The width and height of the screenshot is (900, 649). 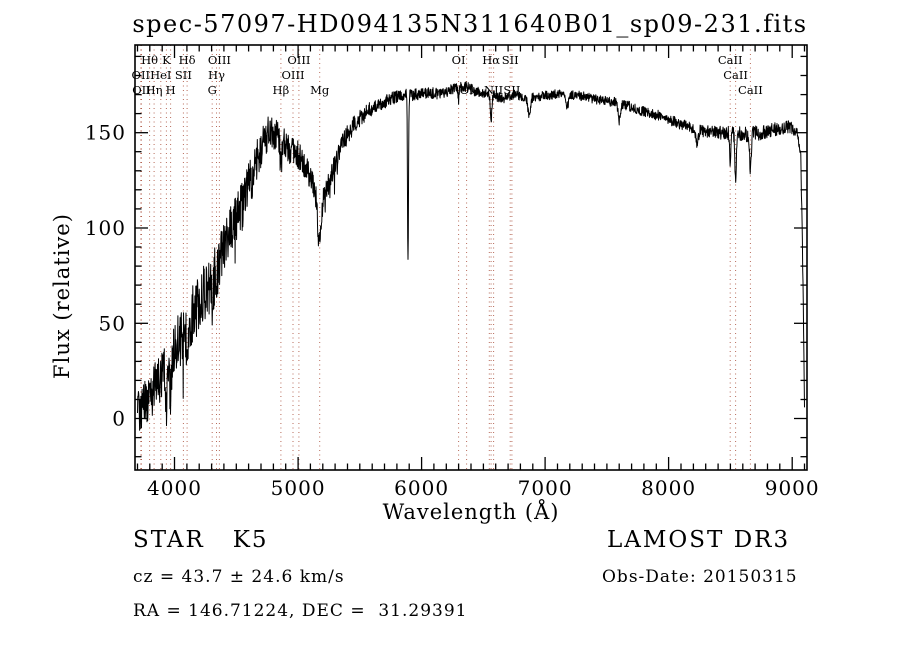 What do you see at coordinates (320, 90) in the screenshot?
I see `spectral-line-label: Mg` at bounding box center [320, 90].